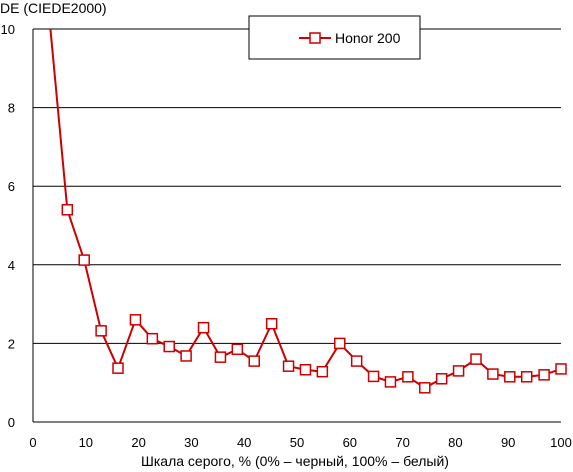  I want to click on x-tick-labels: 0 10 20 30 40 50 60 70 80 90 100, so click(300, 442).